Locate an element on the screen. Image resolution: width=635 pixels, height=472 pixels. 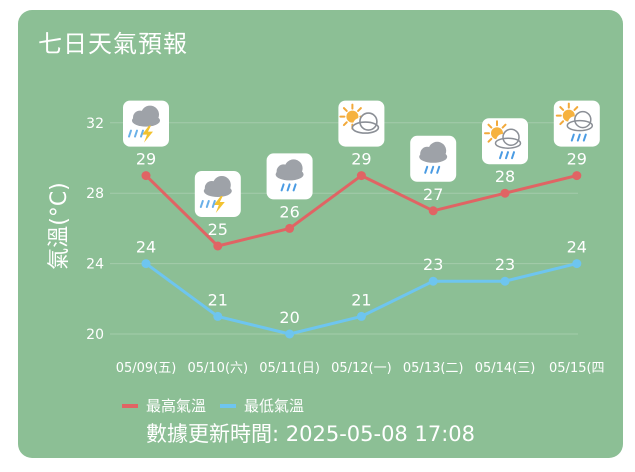
data-label-high: 25 is located at coordinates (218, 229).